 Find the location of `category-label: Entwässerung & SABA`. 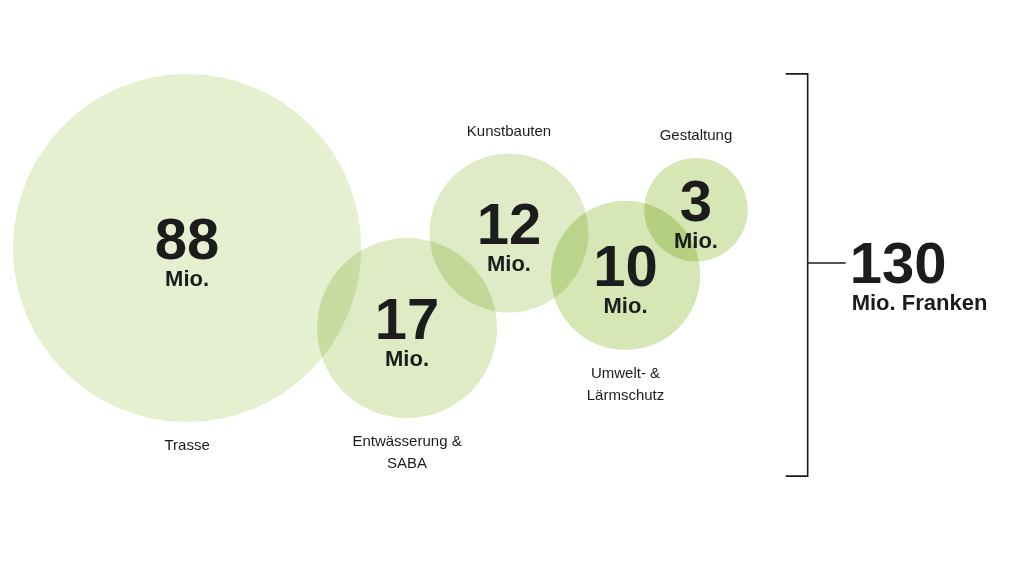

category-label: Entwässerung & SABA is located at coordinates (407, 452).